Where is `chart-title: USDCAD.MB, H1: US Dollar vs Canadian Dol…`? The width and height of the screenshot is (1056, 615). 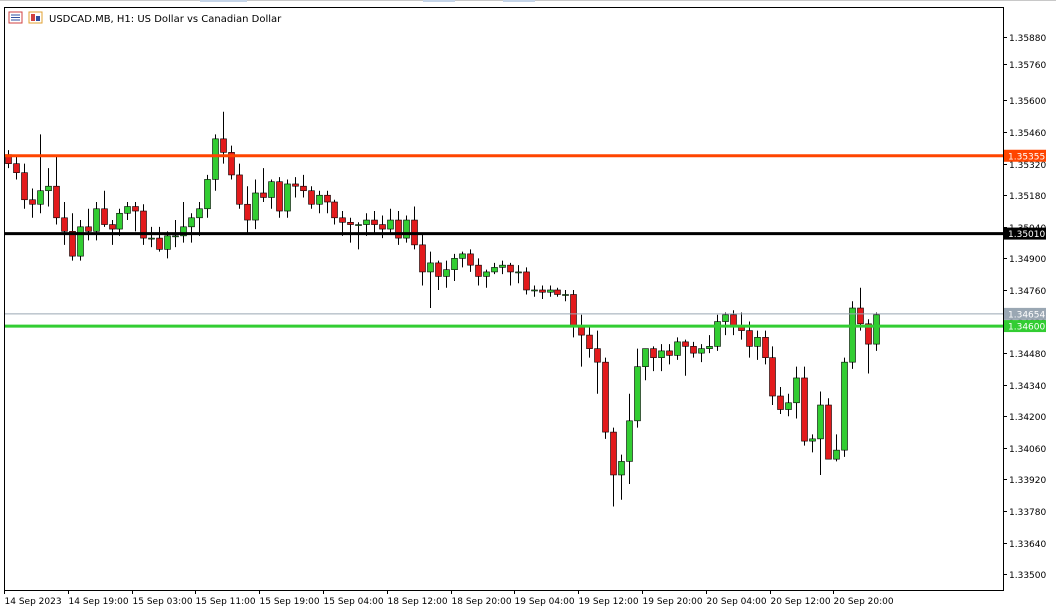
chart-title: USDCAD.MB, H1: US Dollar vs Canadian Dol… is located at coordinates (165, 19).